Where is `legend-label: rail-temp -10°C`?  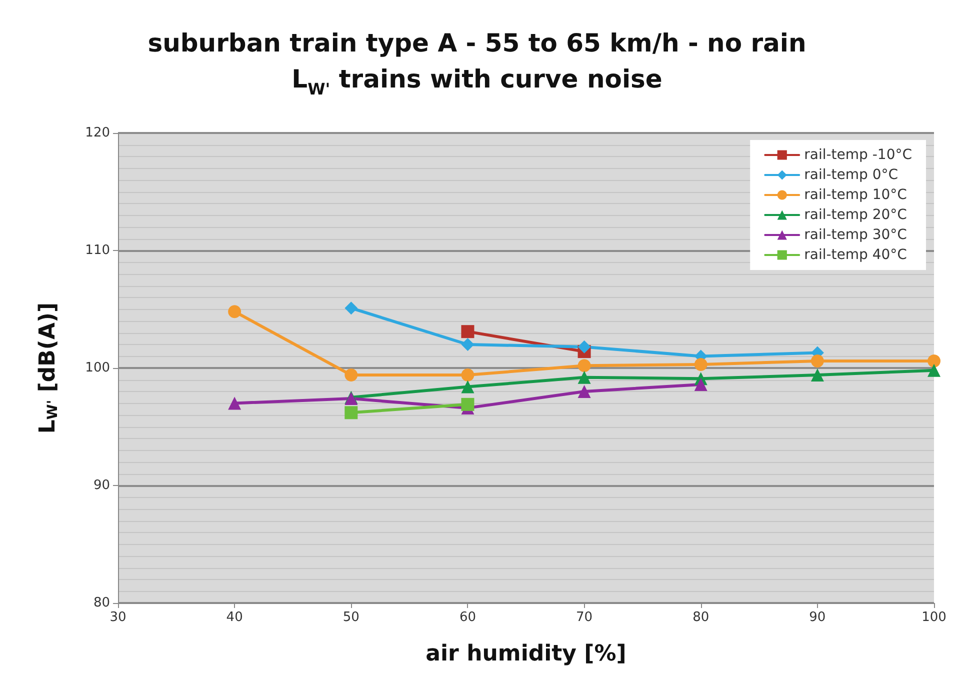
legend-label: rail-temp -10°C is located at coordinates (858, 155).